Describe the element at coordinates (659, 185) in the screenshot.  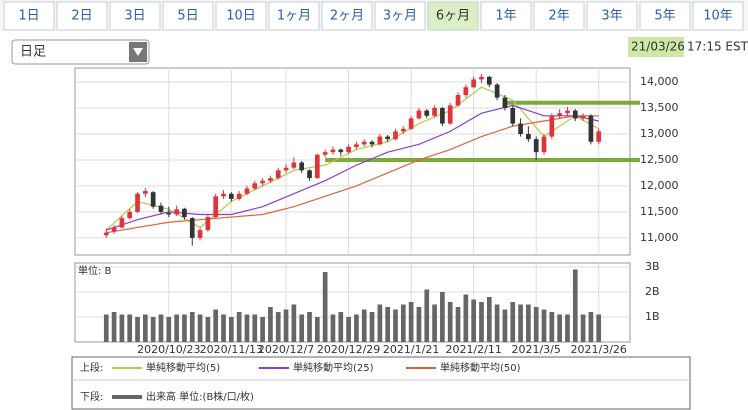
I see `y-tick-label: 12,000` at that location.